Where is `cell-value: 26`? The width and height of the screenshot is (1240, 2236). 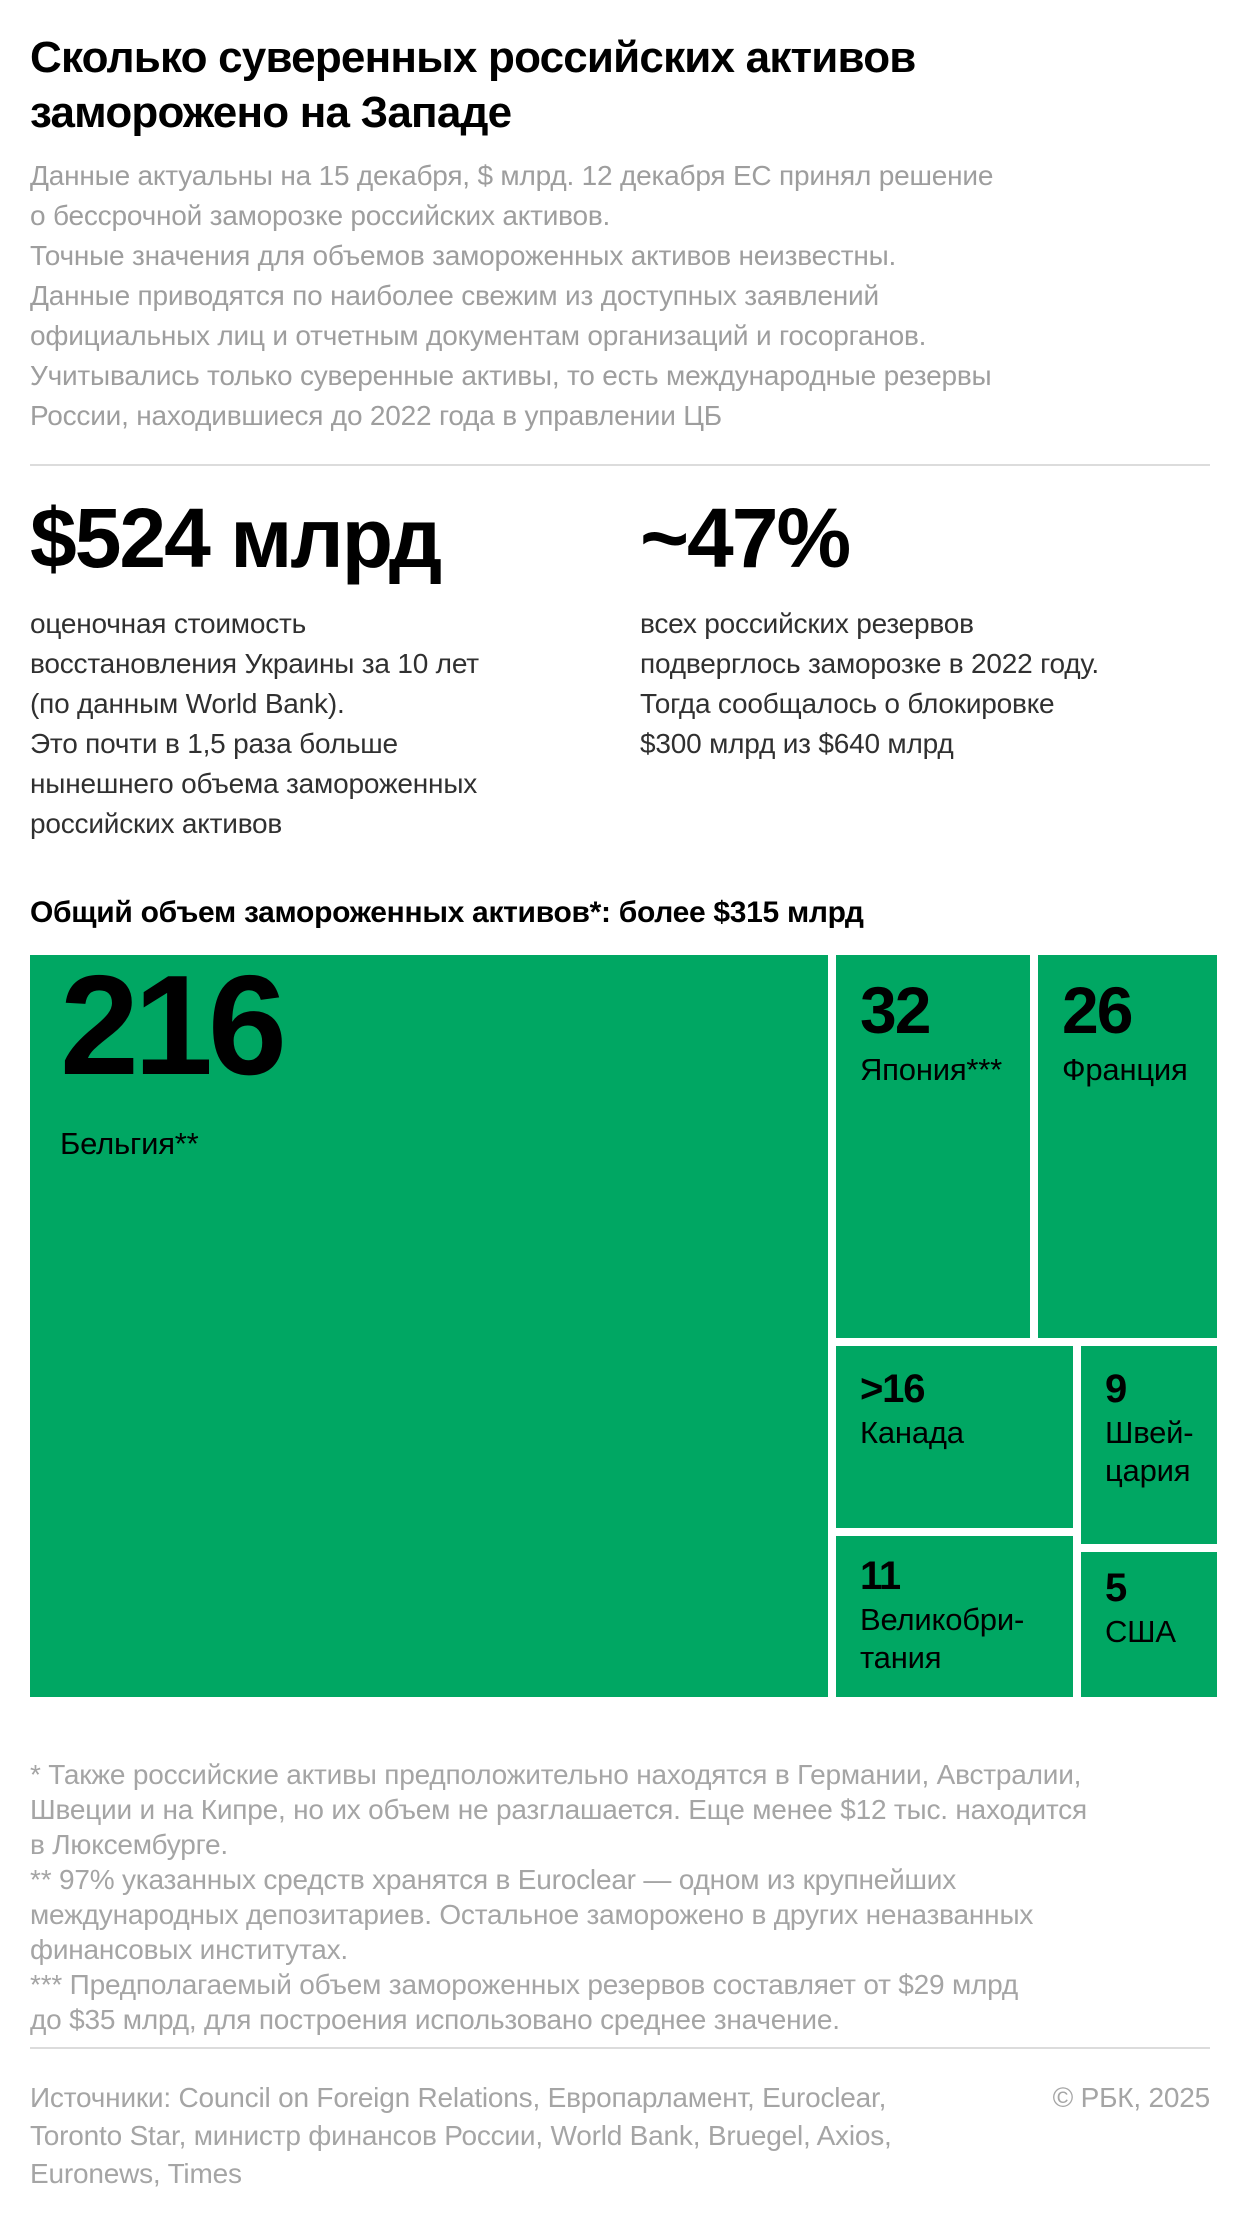 cell-value: 26 is located at coordinates (1097, 1010).